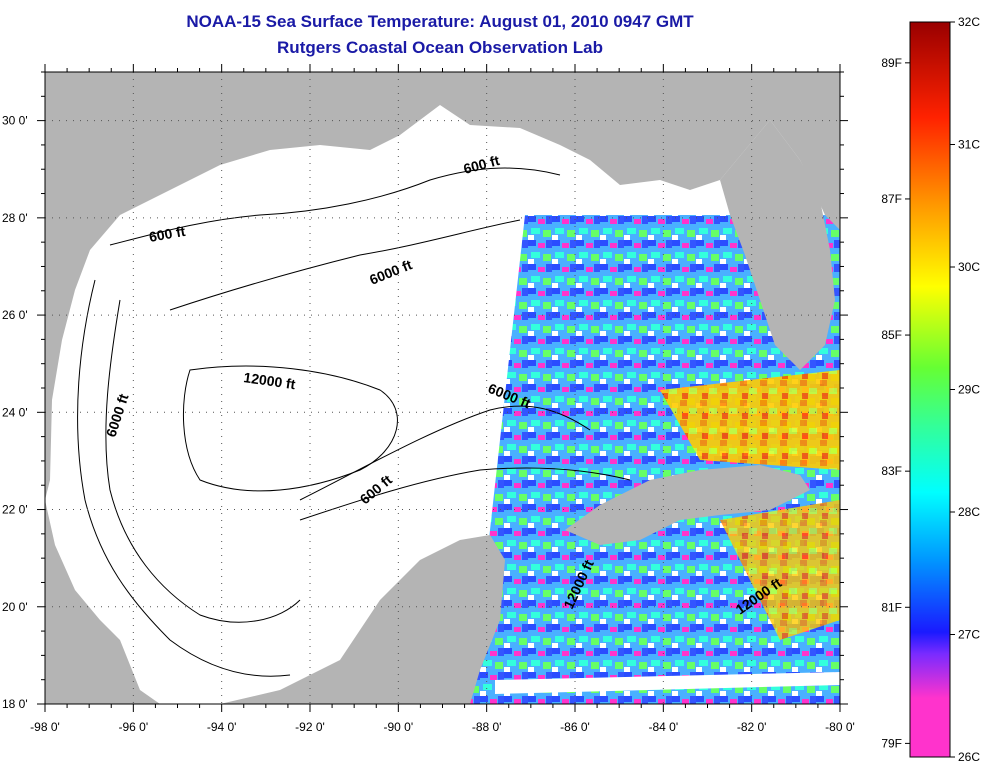  Describe the element at coordinates (440, 47) in the screenshot. I see `map-subtitle: Rutgers Coastal Ocean Observation Lab` at that location.